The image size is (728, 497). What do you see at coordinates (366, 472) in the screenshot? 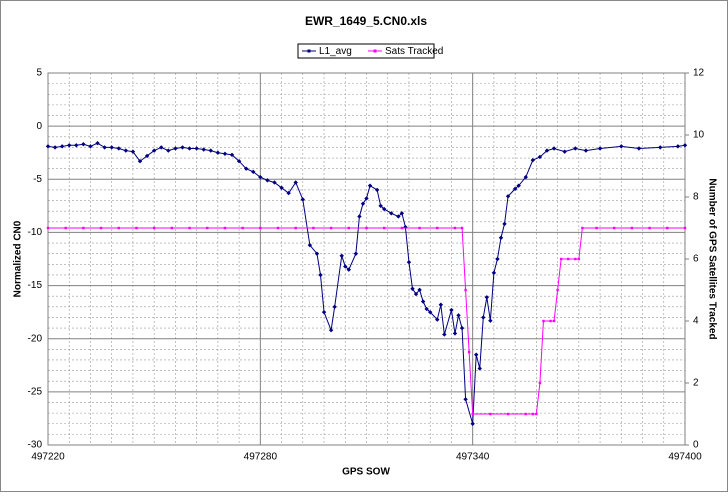
I see `x-axis-label: GPS SOW` at bounding box center [366, 472].